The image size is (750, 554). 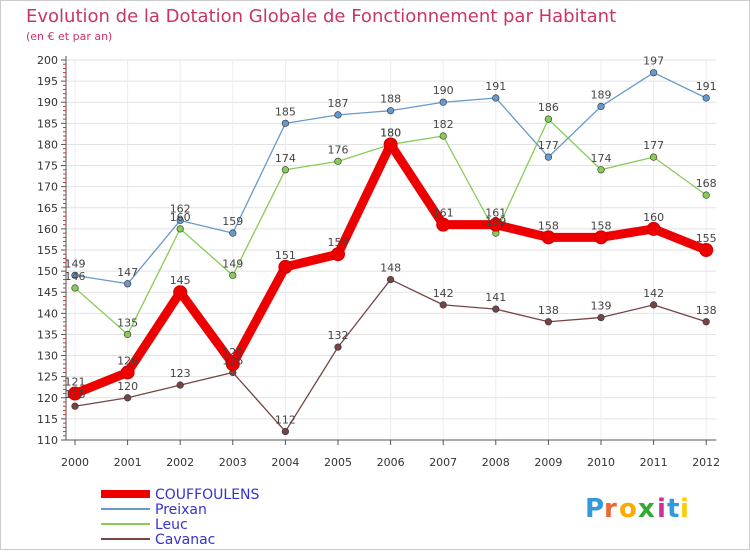 I want to click on data-label: 177, so click(x=548, y=145).